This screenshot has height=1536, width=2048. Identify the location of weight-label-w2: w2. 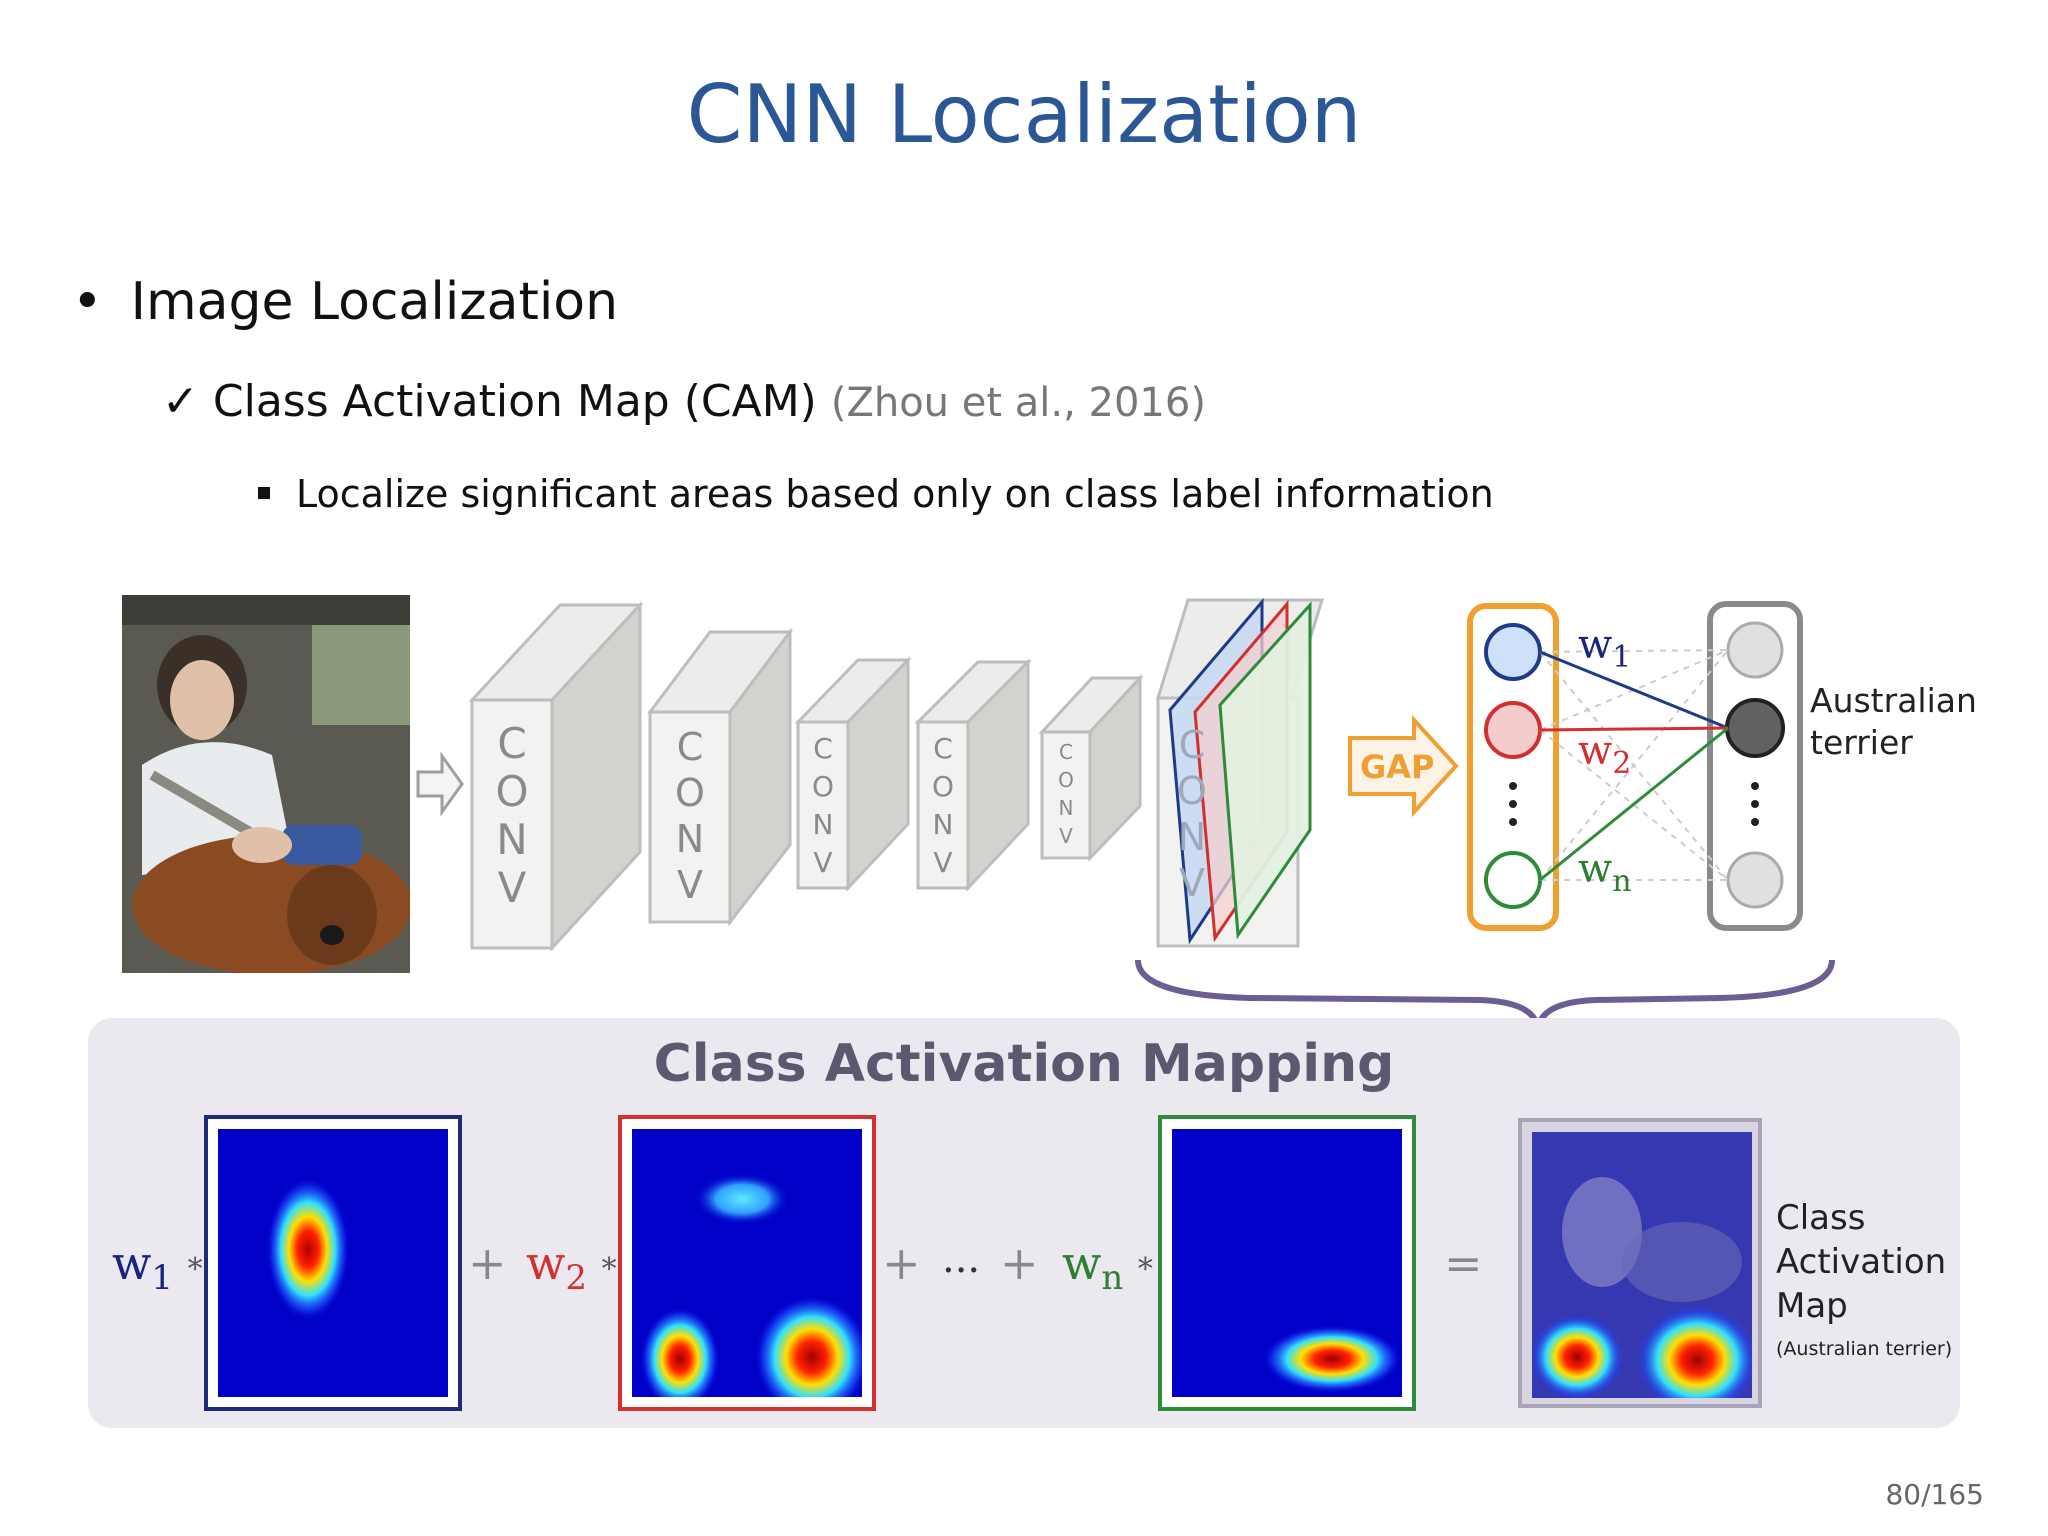
(1604, 754).